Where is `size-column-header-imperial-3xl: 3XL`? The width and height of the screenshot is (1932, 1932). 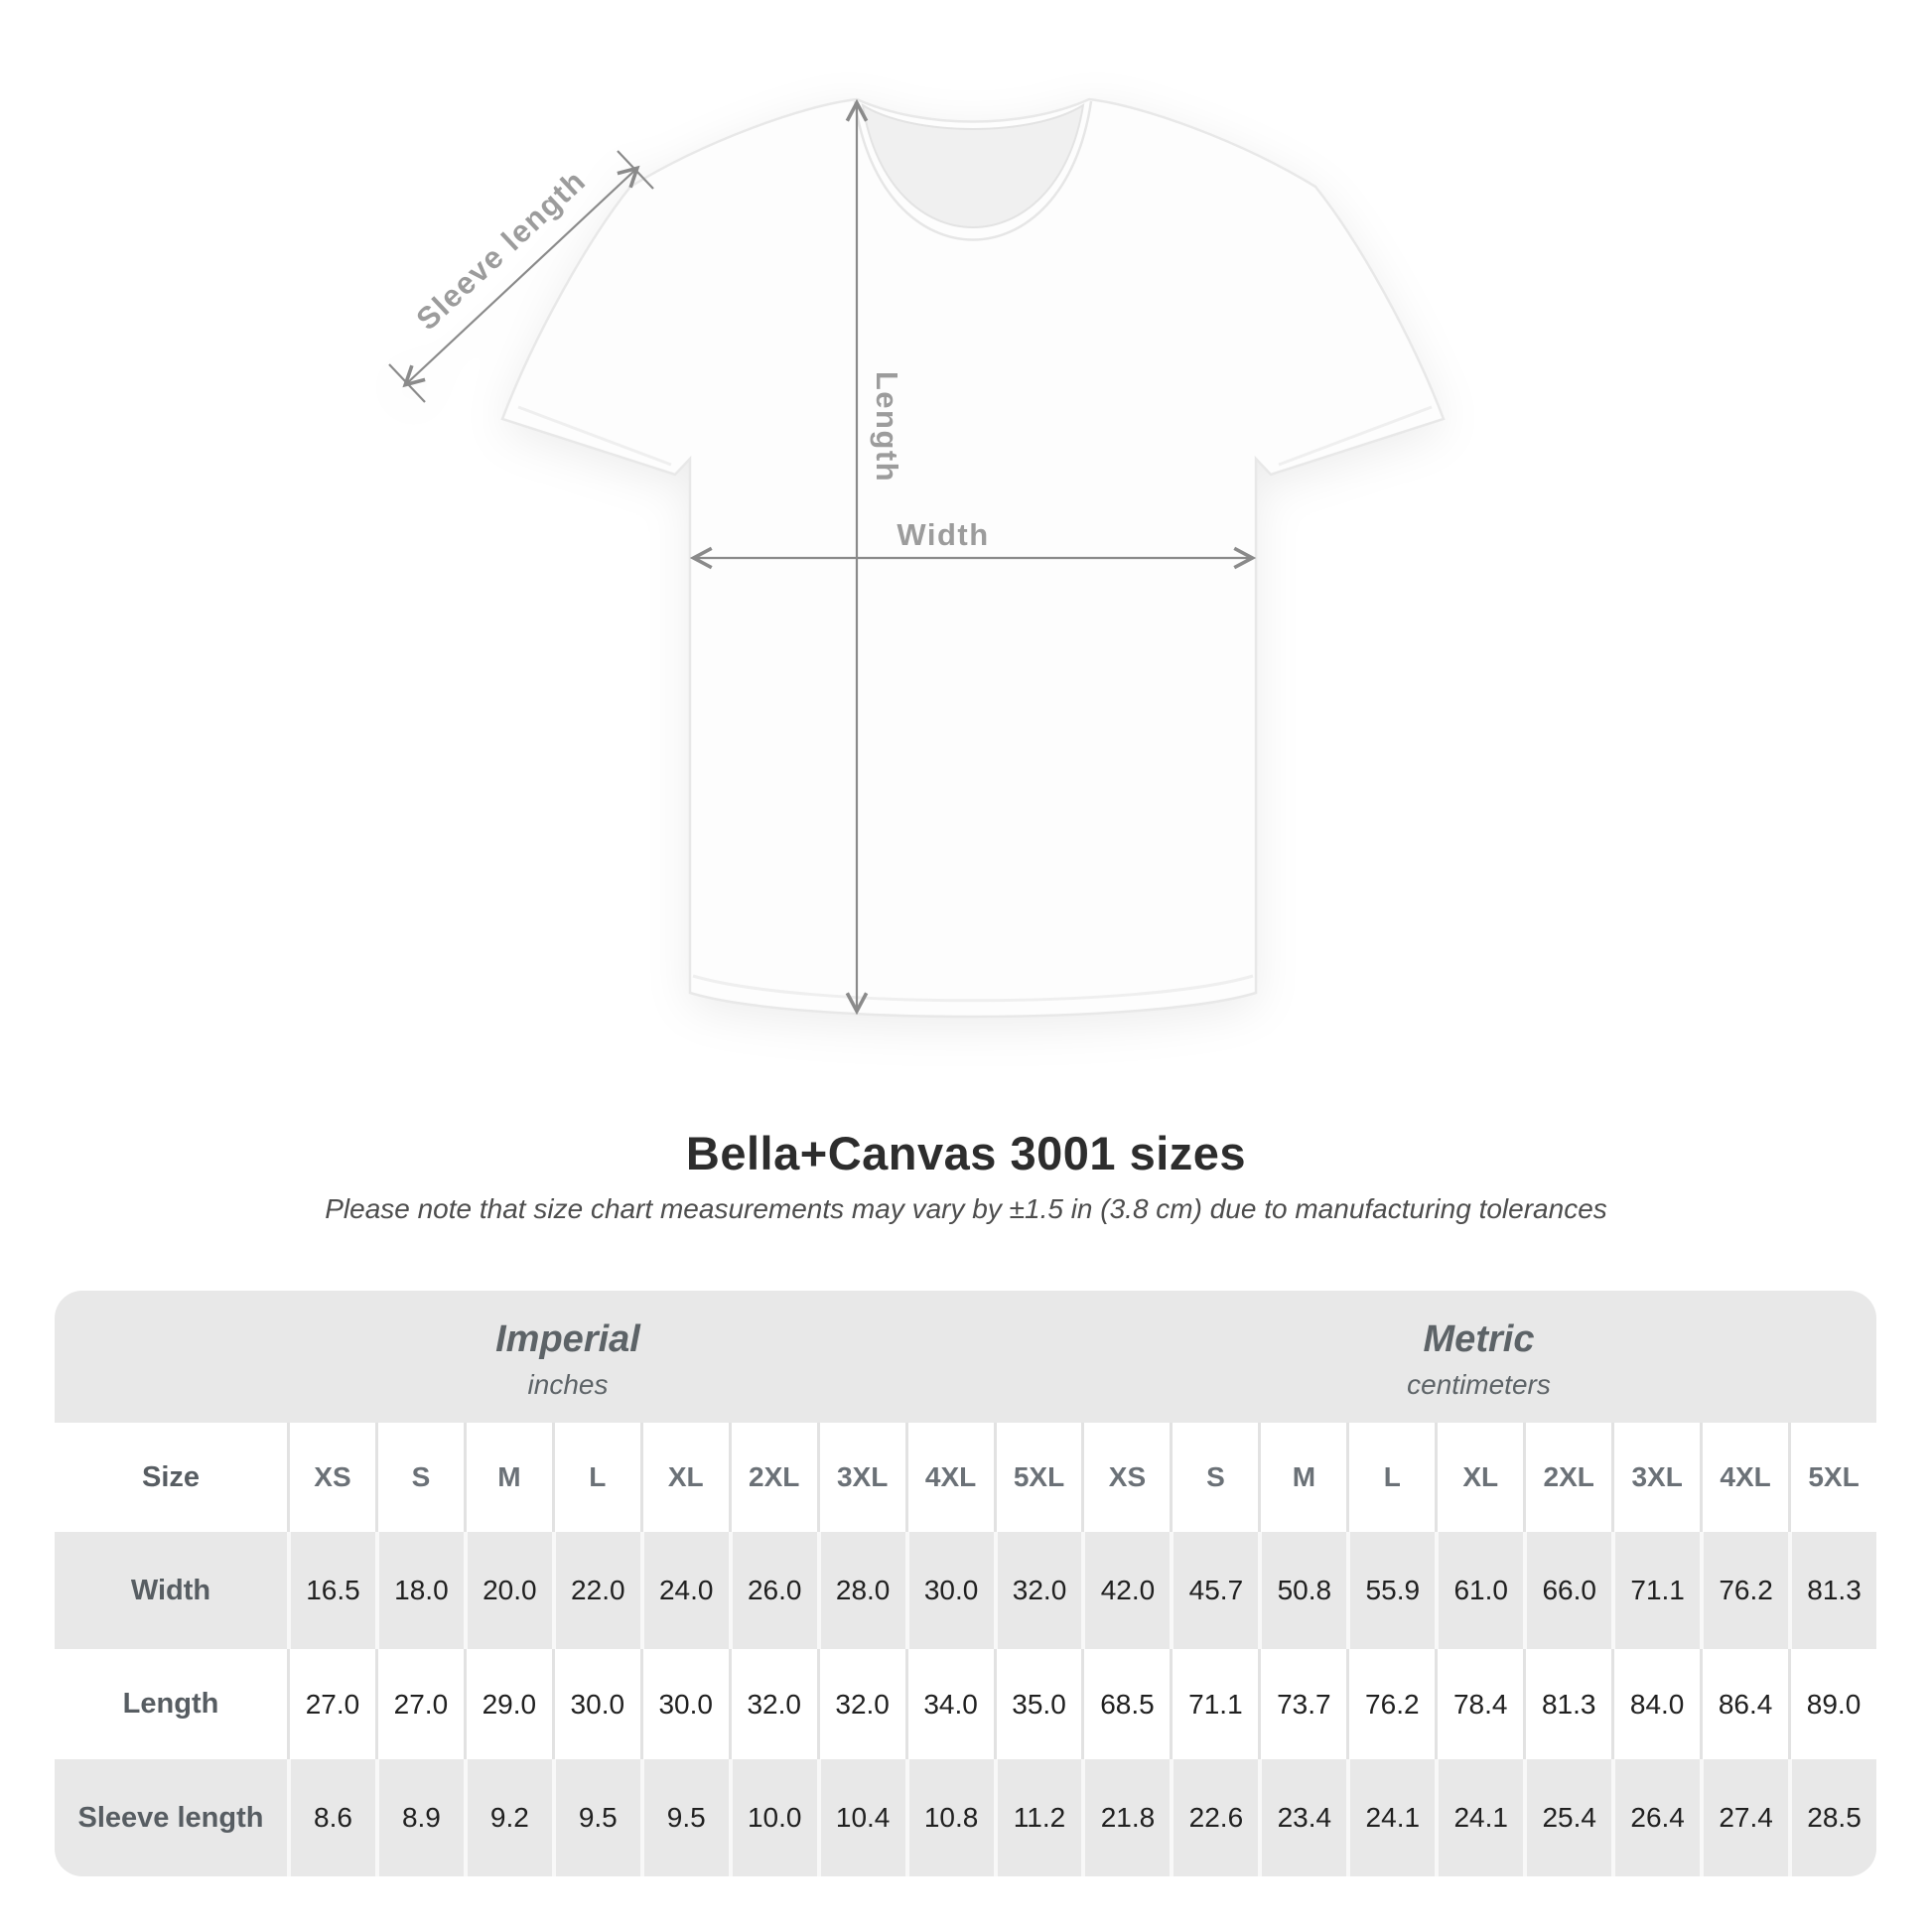 size-column-header-imperial-3xl: 3XL is located at coordinates (861, 1478).